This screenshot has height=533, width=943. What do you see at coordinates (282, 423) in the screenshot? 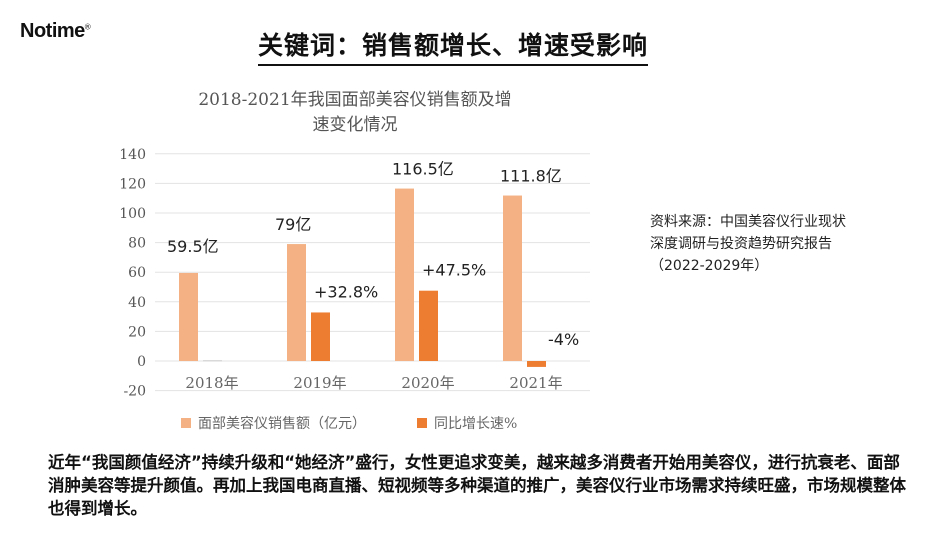
I see `legend-label-sales: 面部美容仪销售额（亿元）` at bounding box center [282, 423].